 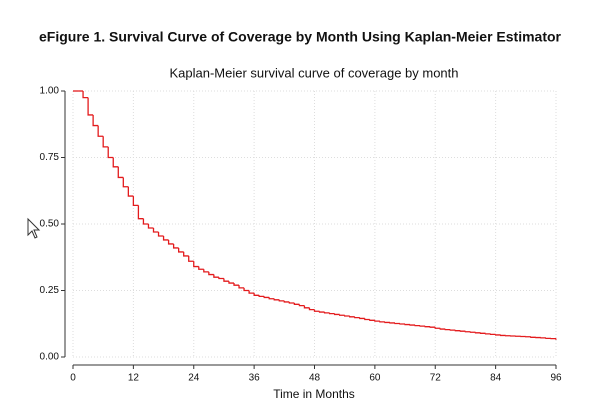 I want to click on x-tick-label: 36, so click(x=255, y=378).